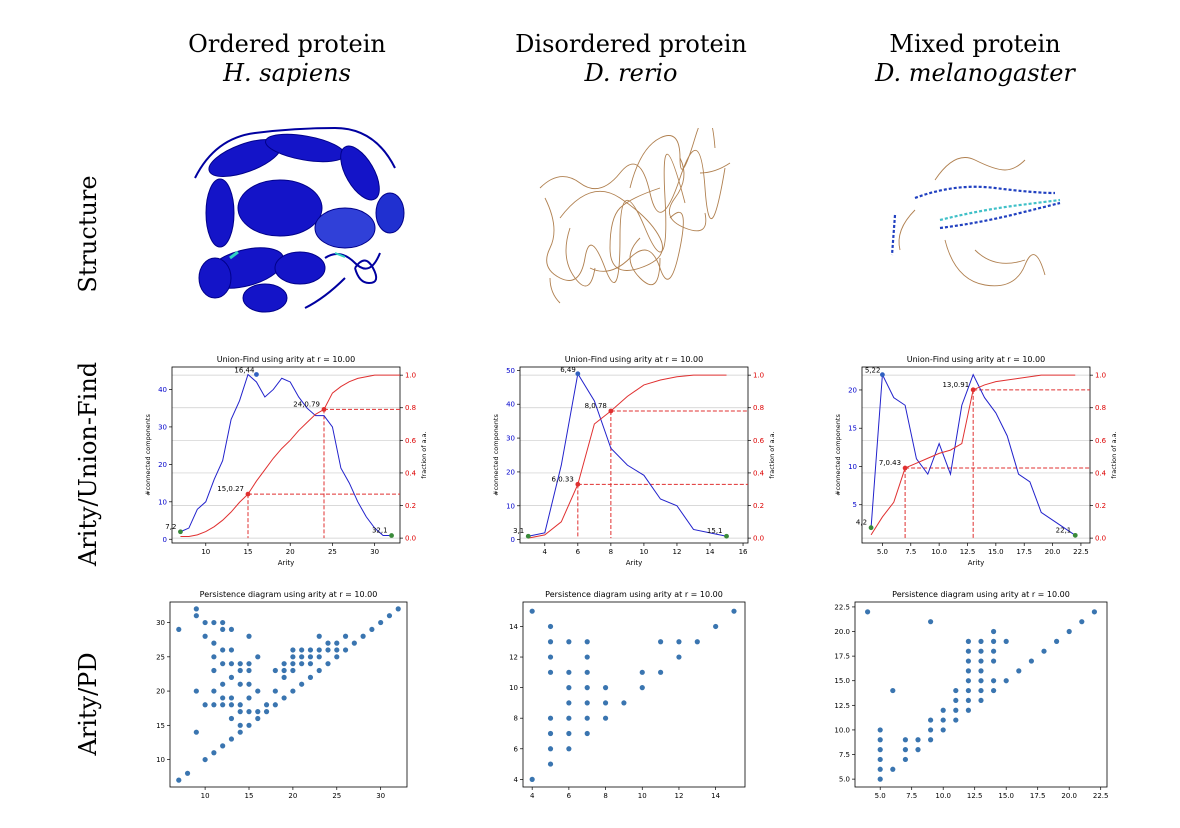  I want to click on y-tick-label: 14, so click(513, 627).